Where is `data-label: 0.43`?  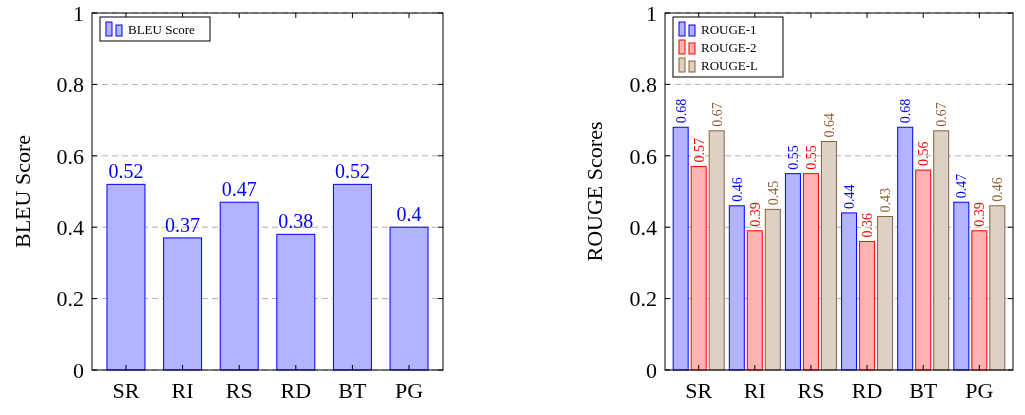 data-label: 0.43 is located at coordinates (885, 200).